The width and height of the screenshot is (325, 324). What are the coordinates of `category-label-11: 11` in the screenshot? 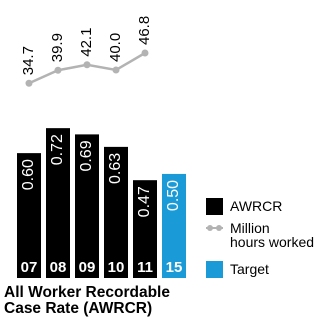 It's located at (145, 267).